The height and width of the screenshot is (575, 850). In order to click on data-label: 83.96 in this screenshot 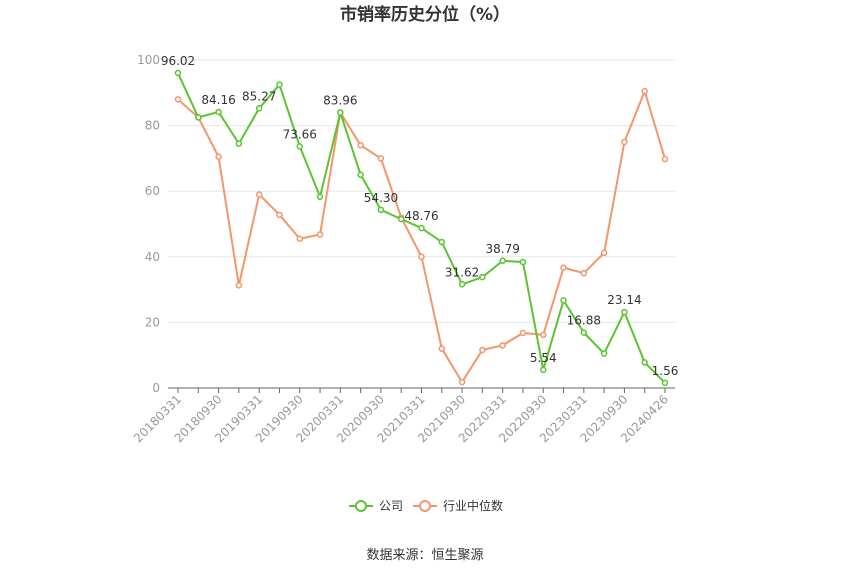, I will do `click(340, 101)`.